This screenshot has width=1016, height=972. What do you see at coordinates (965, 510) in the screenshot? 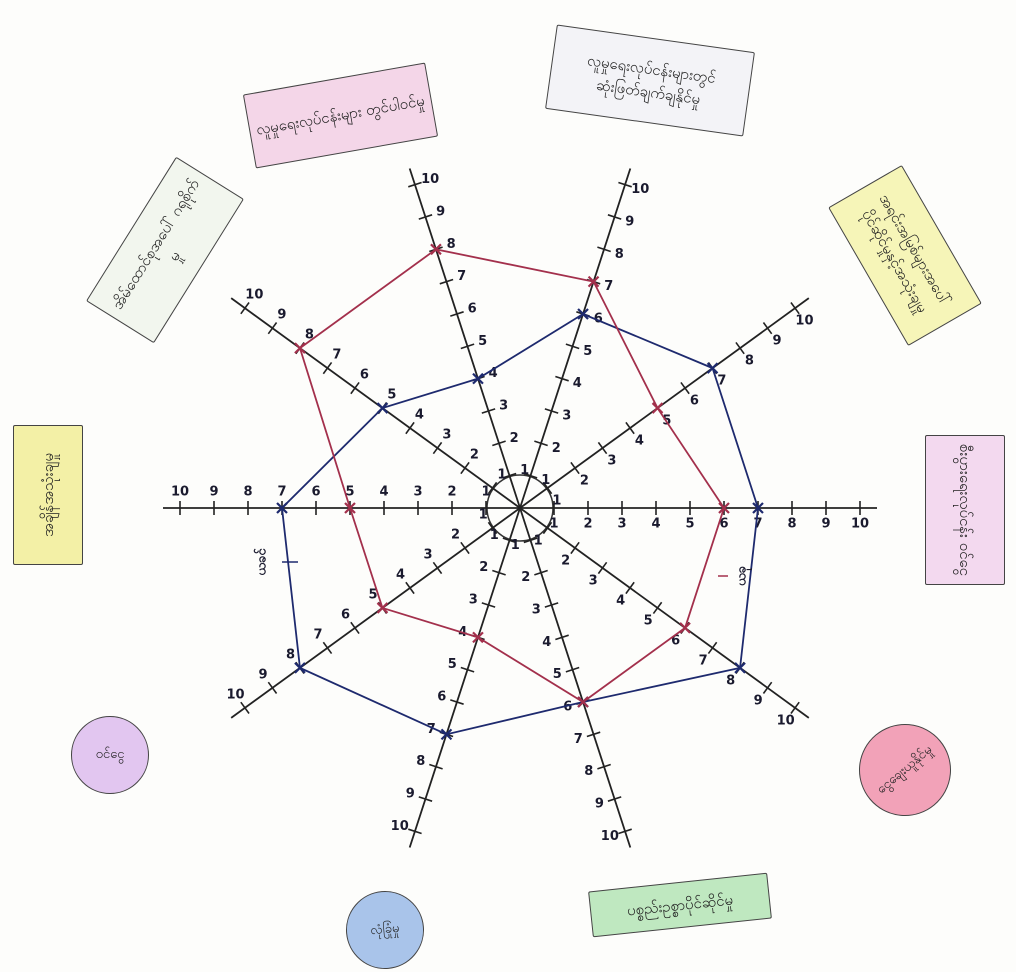
I see `category-label: စီးပွားရေးလုပ်ငန်း ဝင်ငွေ` at bounding box center [965, 510].